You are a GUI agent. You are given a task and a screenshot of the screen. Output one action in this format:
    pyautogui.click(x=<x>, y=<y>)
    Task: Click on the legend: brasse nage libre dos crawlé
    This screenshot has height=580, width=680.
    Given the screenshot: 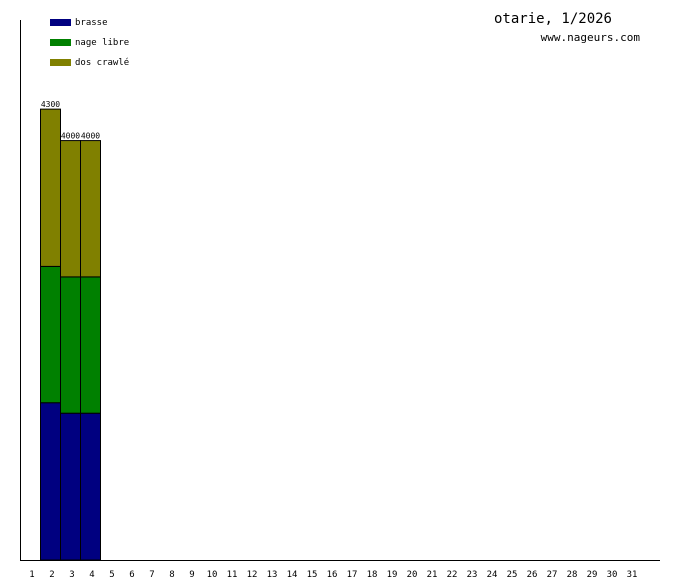 What is the action you would take?
    pyautogui.click(x=89, y=43)
    